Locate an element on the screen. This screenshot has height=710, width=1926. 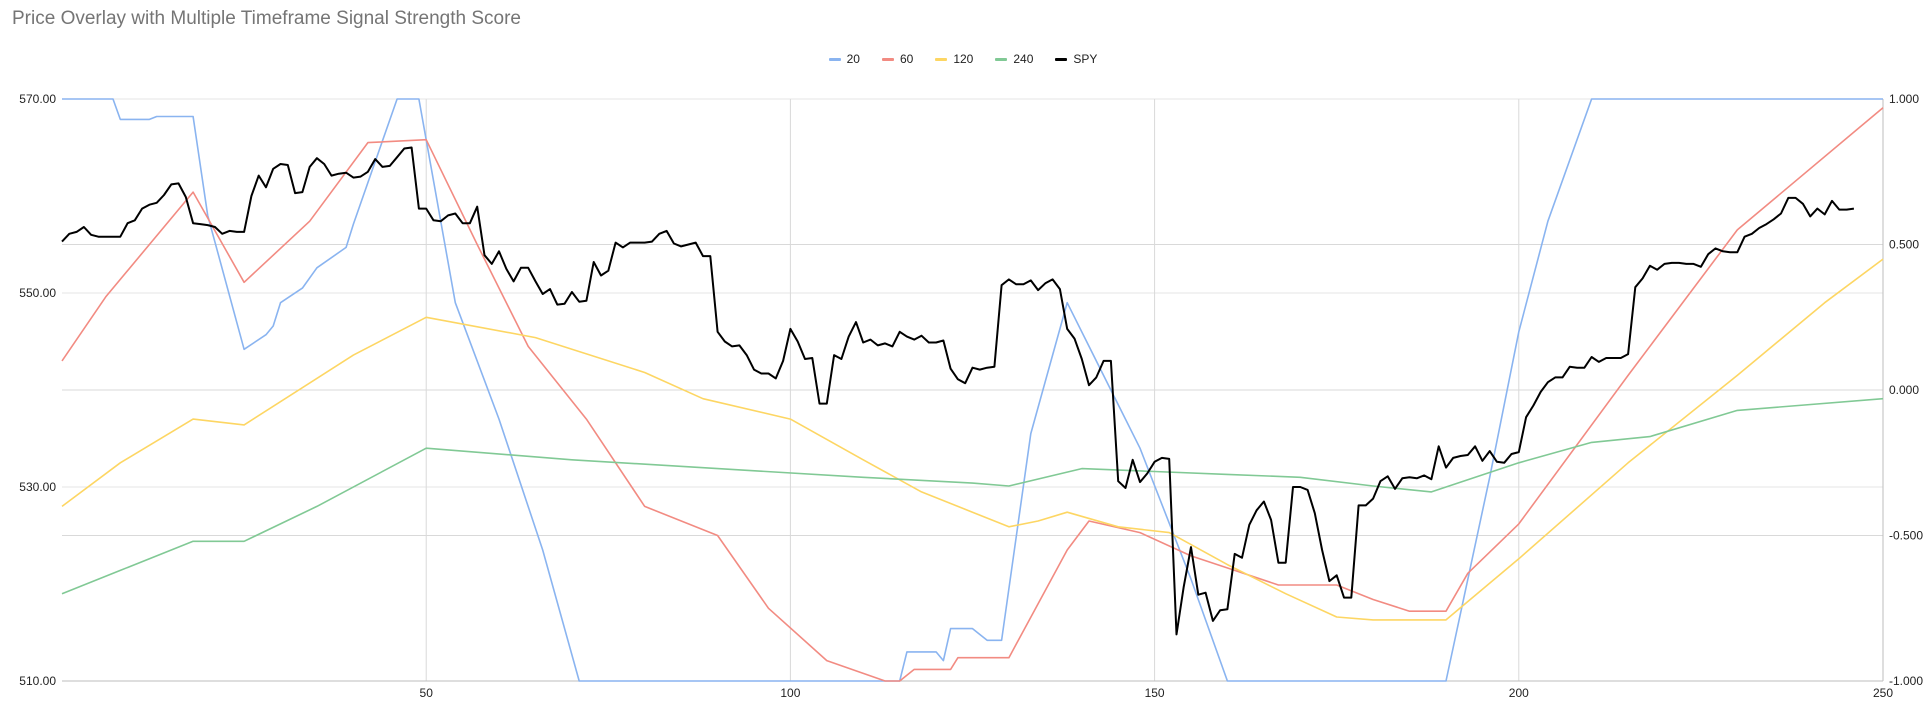
y-left-tick-label: 510.00 is located at coordinates (37, 681).